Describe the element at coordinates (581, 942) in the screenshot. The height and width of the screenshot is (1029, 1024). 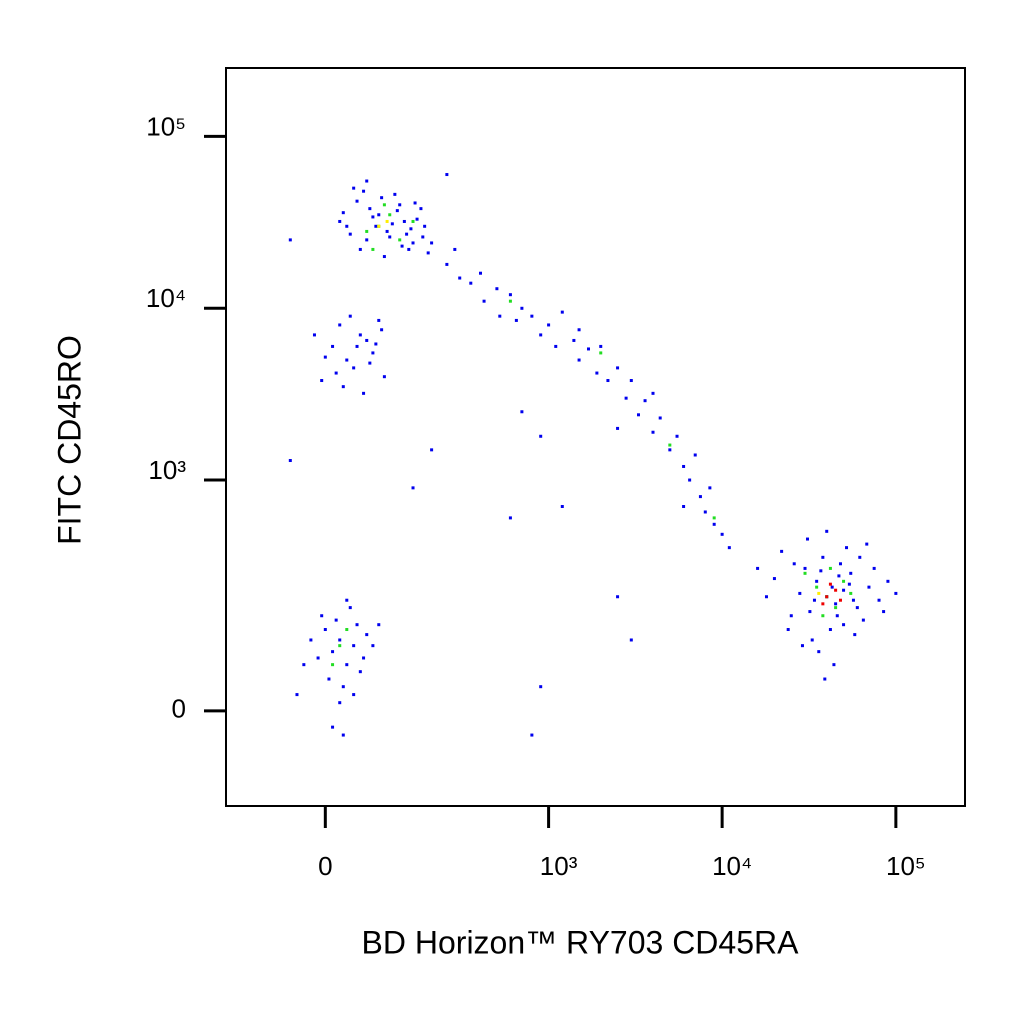
I see `x-axis-title: BD Horizon™ RY703 CD45RA` at that location.